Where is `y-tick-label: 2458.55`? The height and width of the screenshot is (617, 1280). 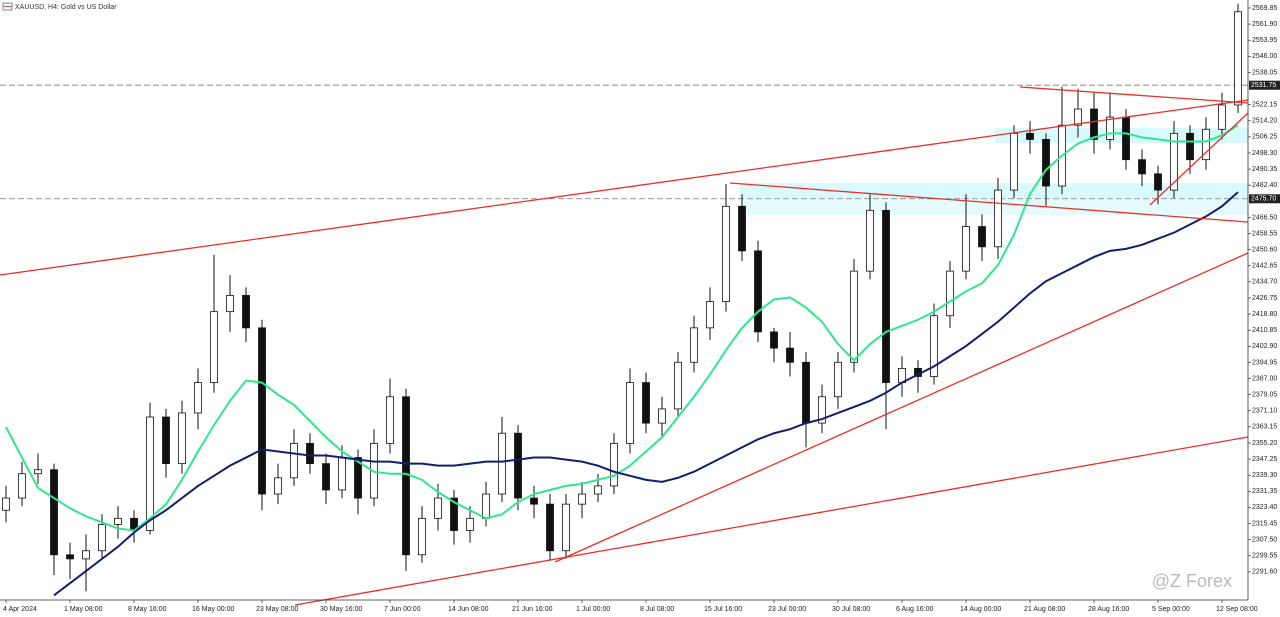 y-tick-label: 2458.55 is located at coordinates (1264, 233).